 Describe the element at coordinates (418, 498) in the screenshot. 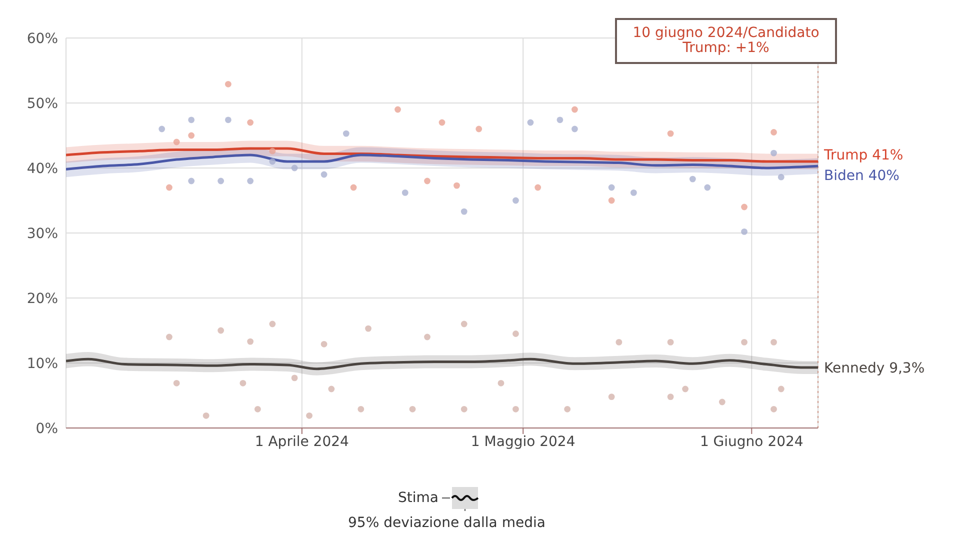

I see `text: Stima` at that location.